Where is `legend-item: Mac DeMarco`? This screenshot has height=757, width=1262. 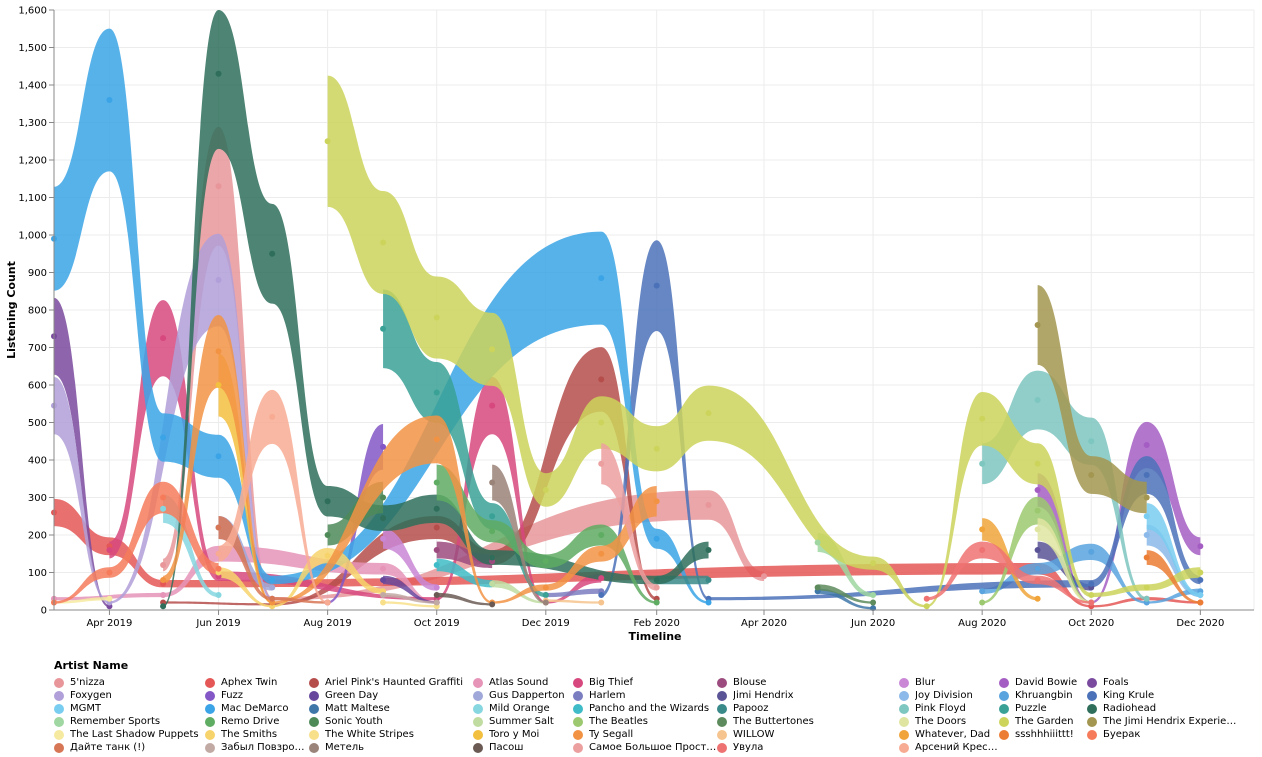
legend-item: Mac DeMarco is located at coordinates (257, 708).